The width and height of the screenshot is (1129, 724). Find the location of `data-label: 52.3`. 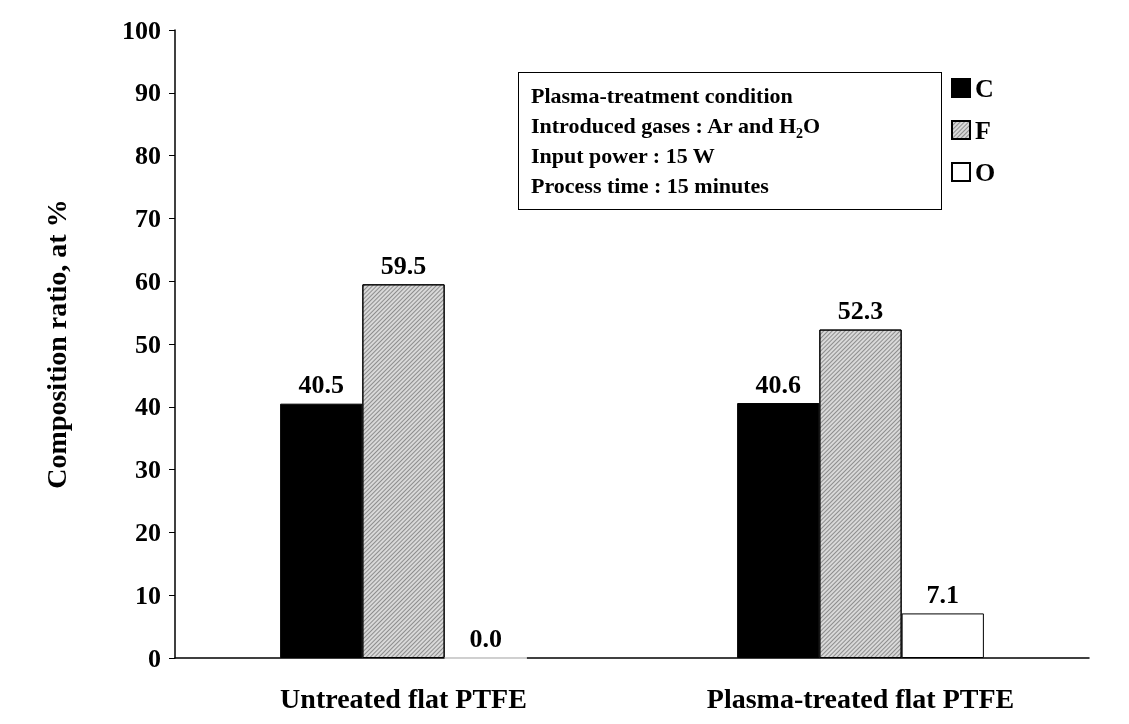

data-label: 52.3 is located at coordinates (860, 311).